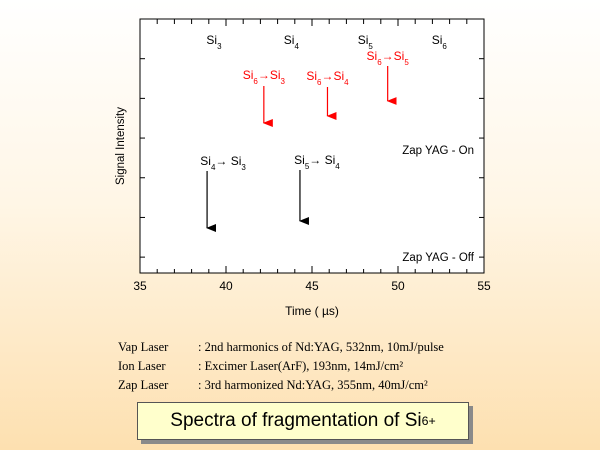 This screenshot has height=450, width=600. Describe the element at coordinates (438, 151) in the screenshot. I see `trace-label: Zap YAG - On` at that location.